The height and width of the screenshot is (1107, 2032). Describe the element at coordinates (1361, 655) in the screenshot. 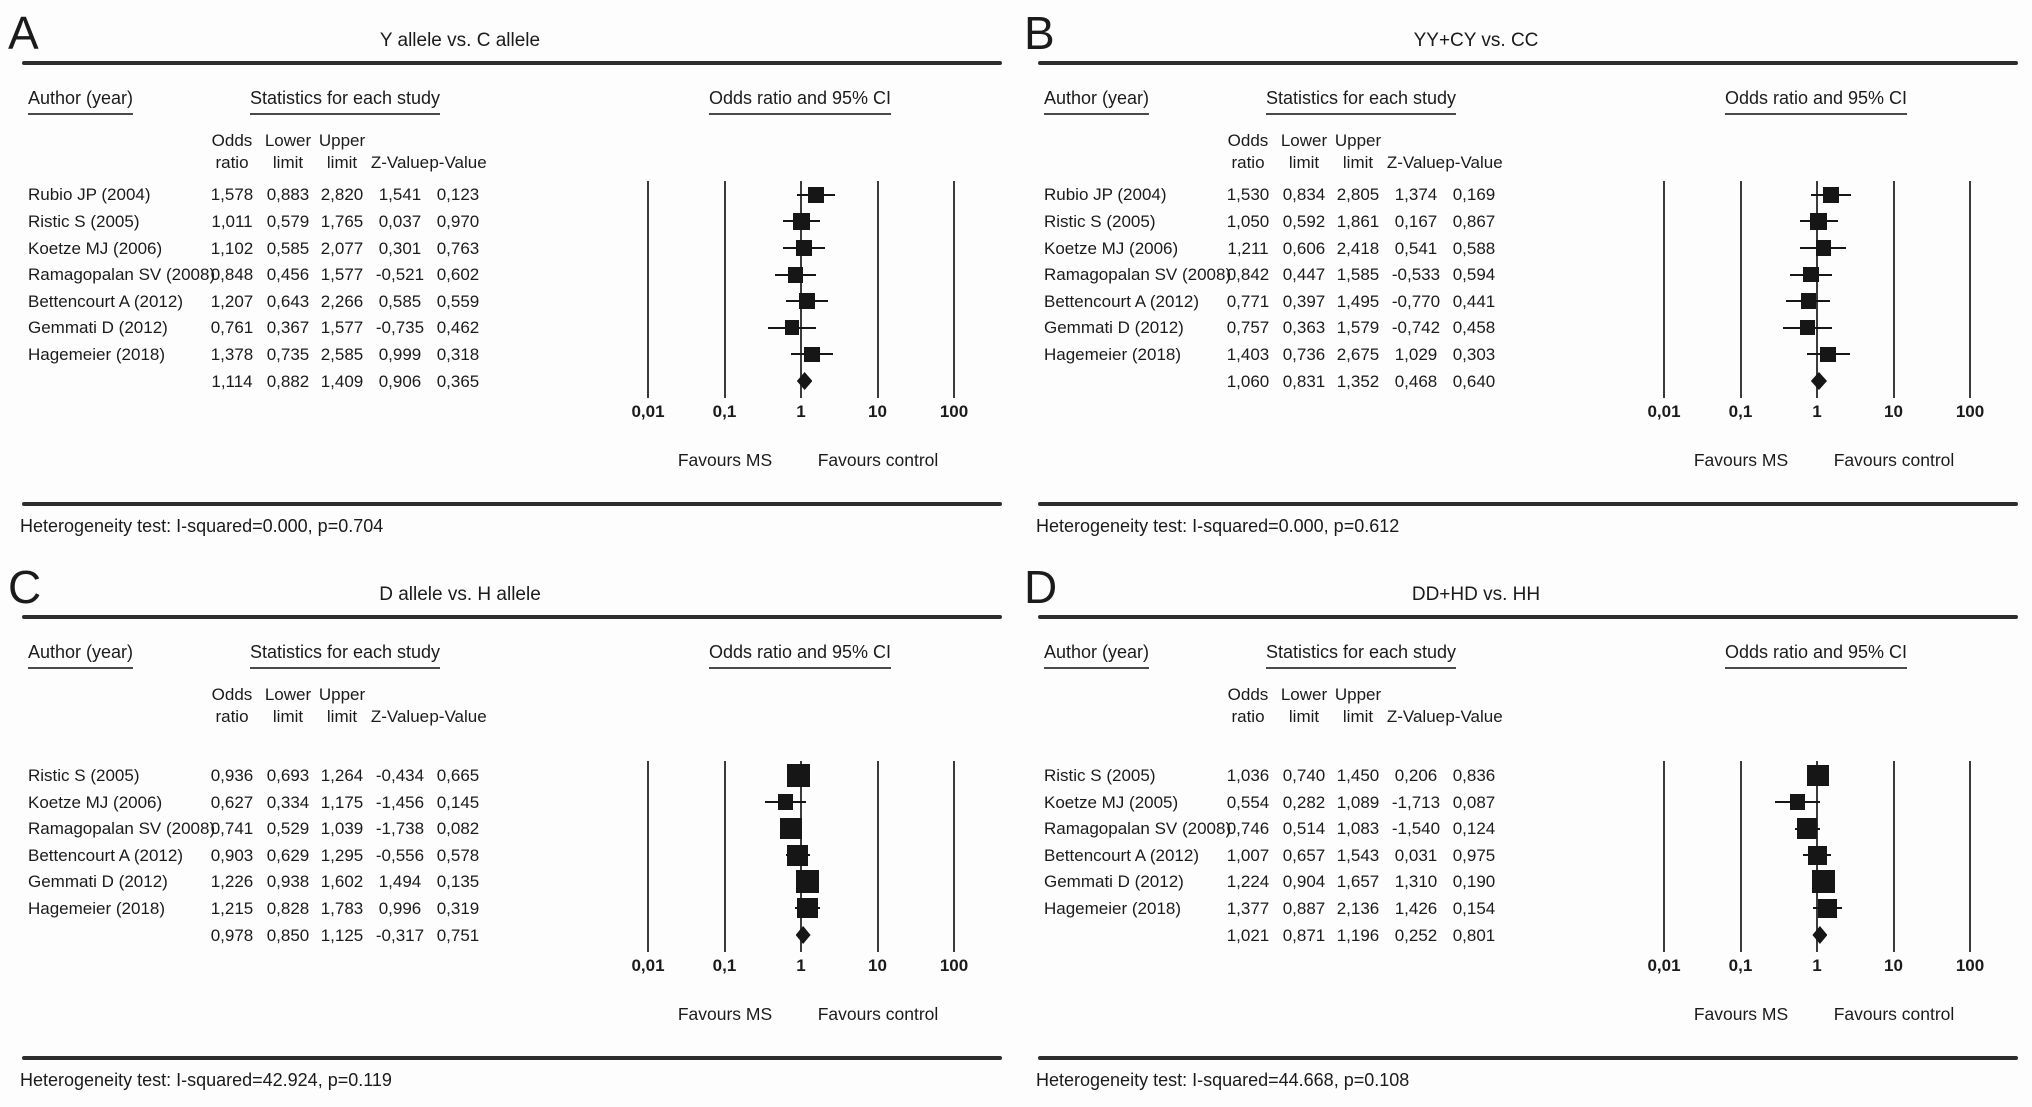

I see `stats-section-header: Statistics for each study` at that location.